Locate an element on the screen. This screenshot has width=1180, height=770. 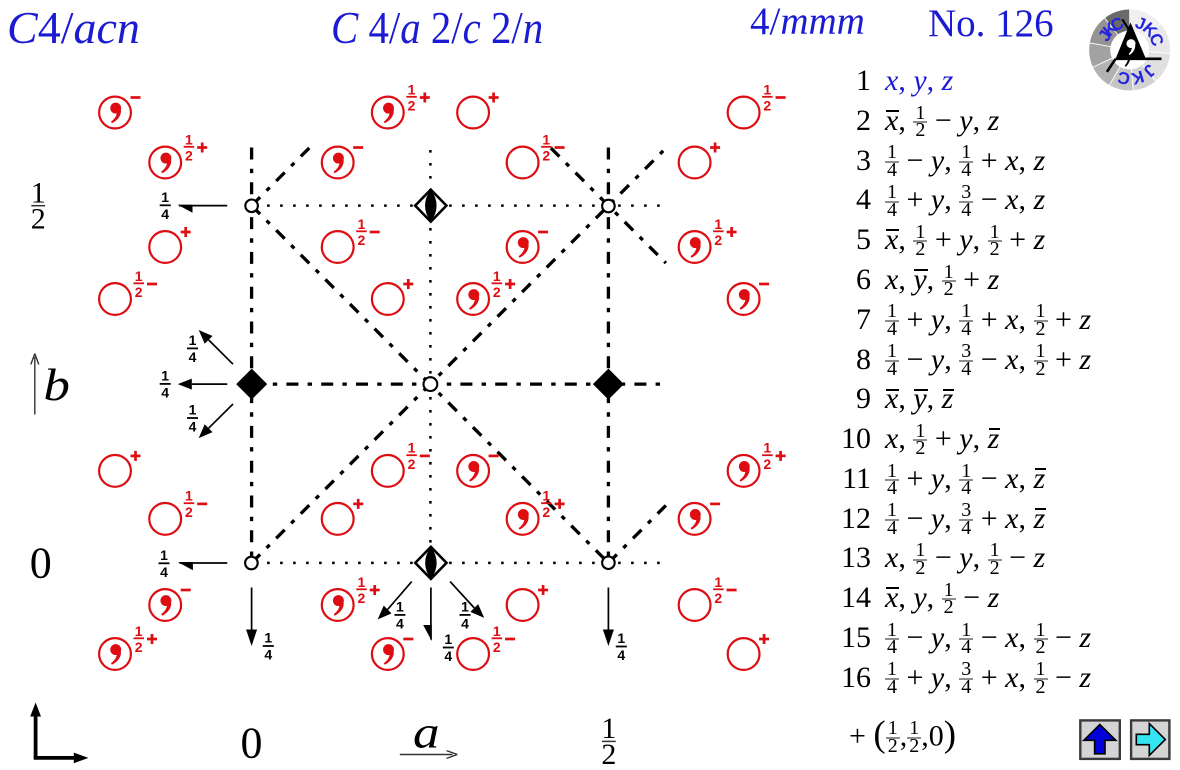
svg-text: K is located at coordinates (1137, 78).